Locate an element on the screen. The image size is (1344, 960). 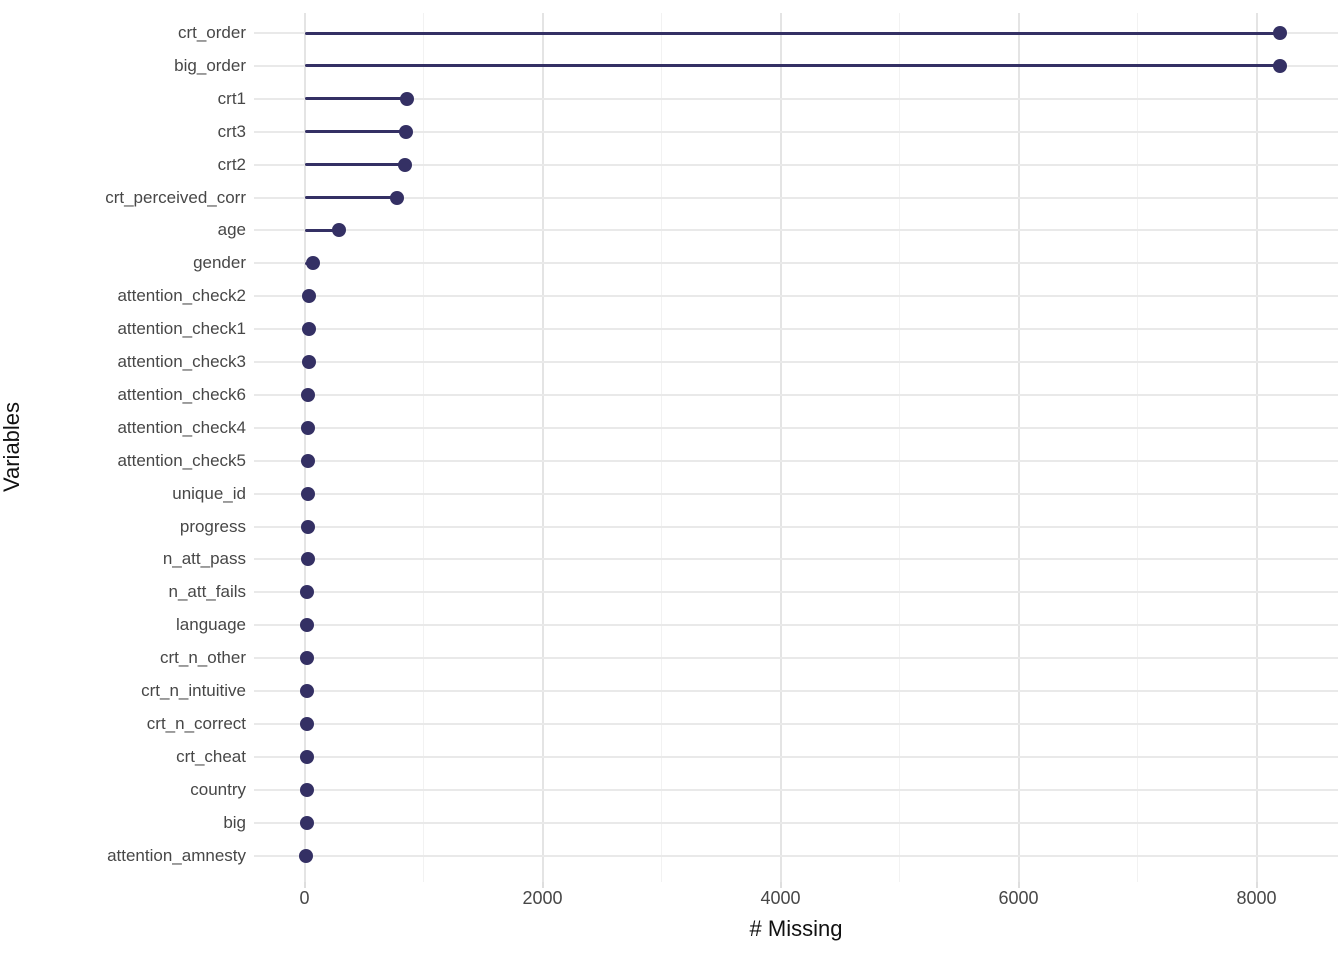
y-axis-tick-label: unique_id is located at coordinates (209, 493).